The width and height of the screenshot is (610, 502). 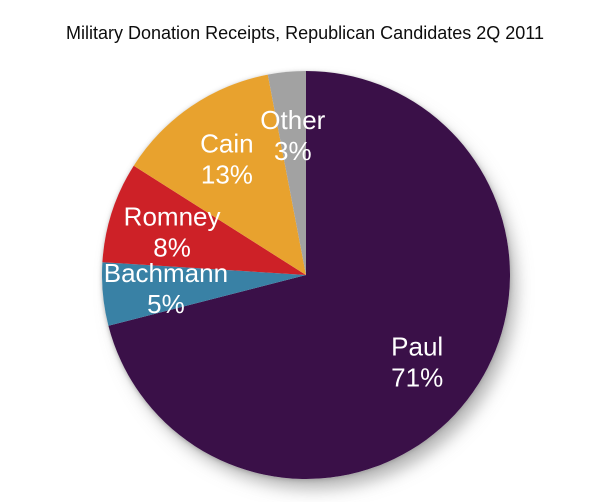 I want to click on pie-slice-bachmann, so click(x=204, y=294).